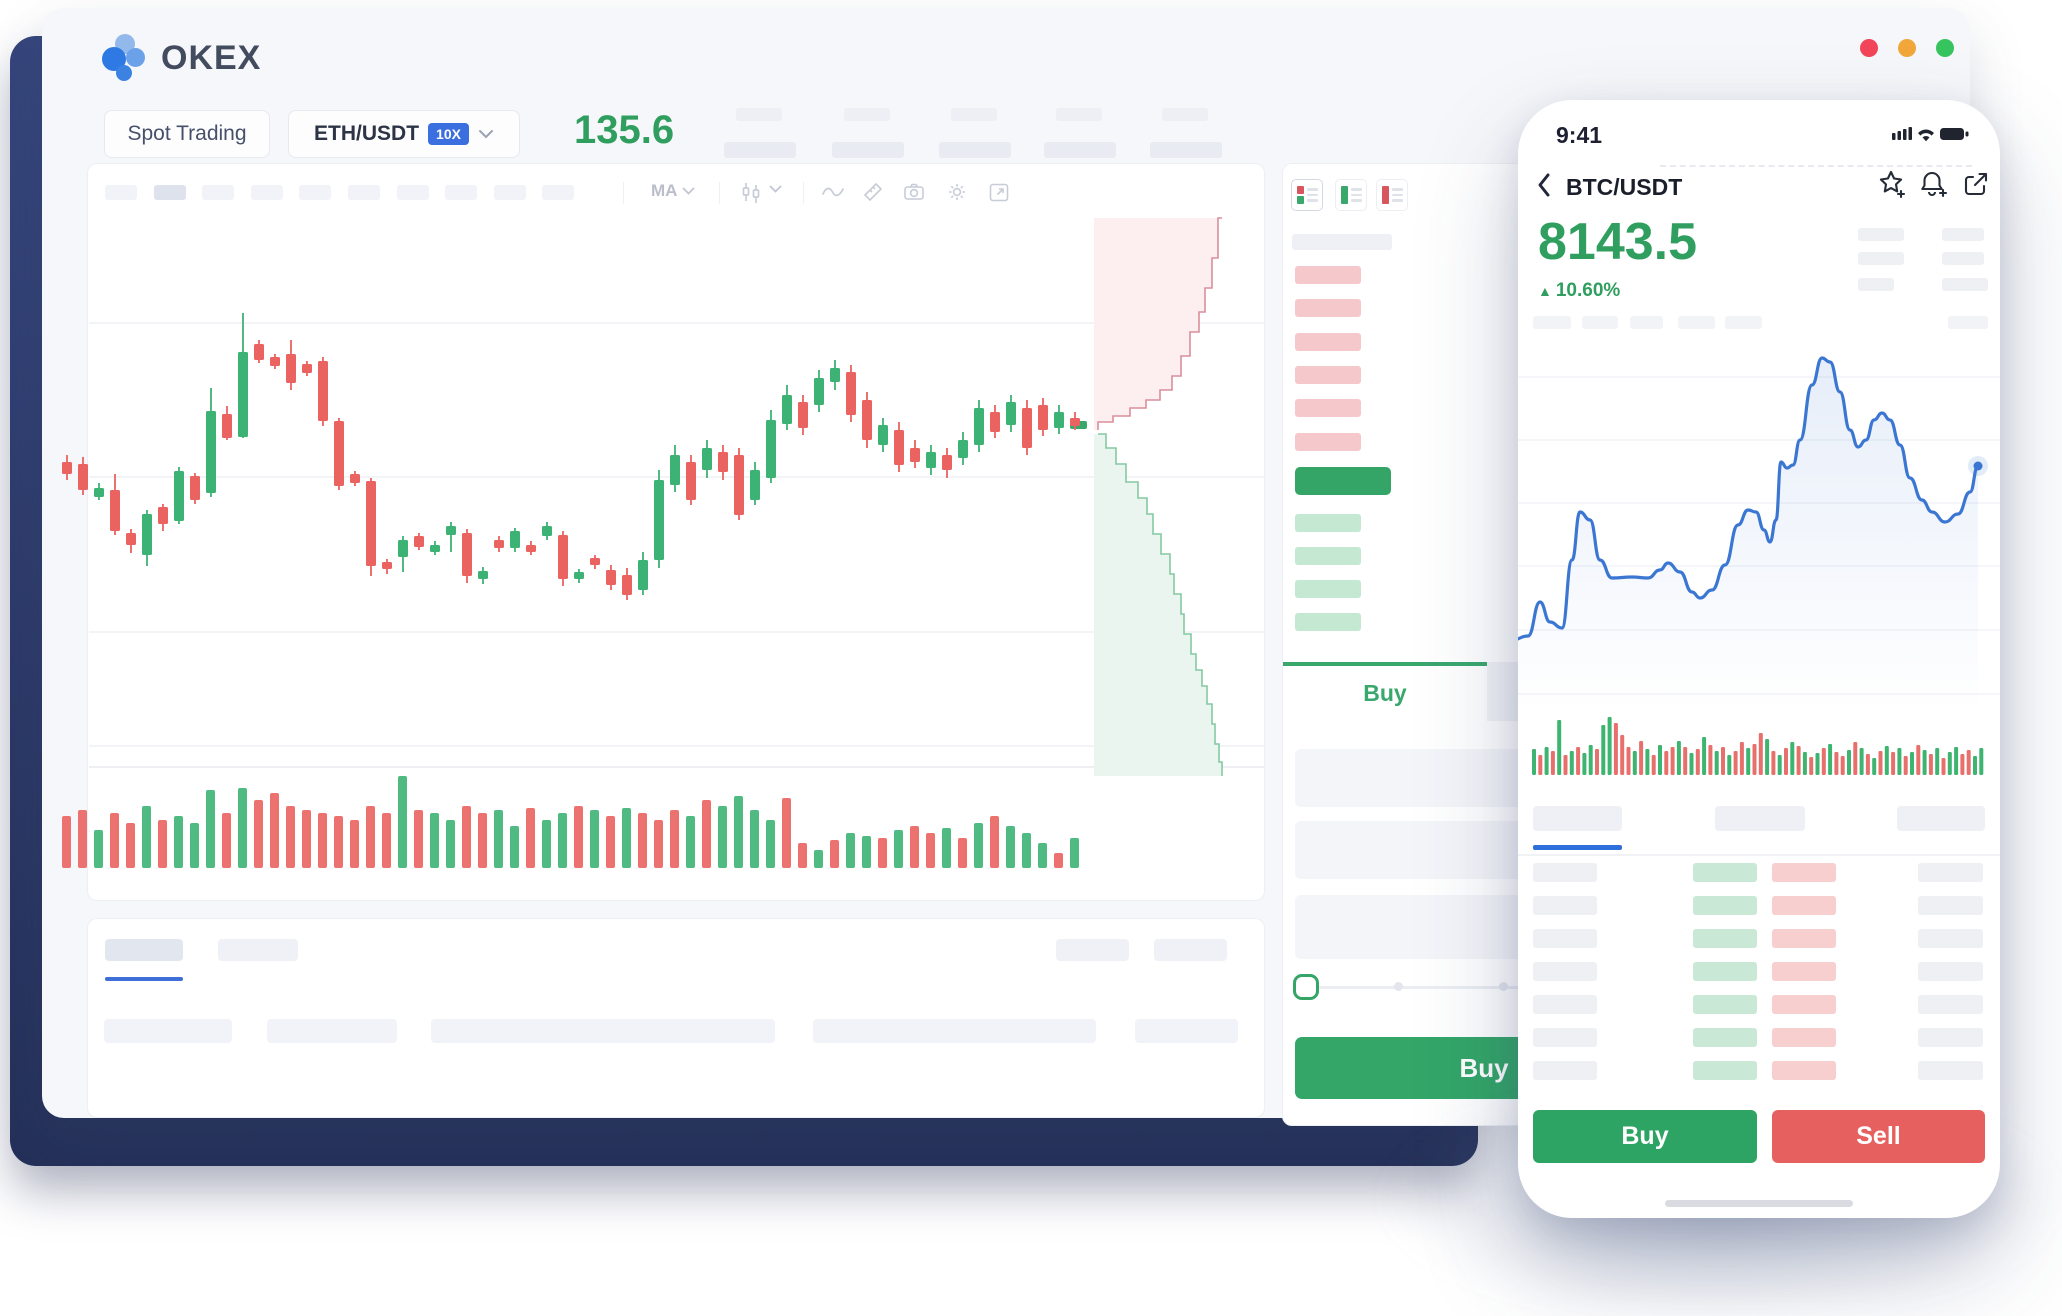 Image resolution: width=2062 pixels, height=1316 pixels. Describe the element at coordinates (125, 58) in the screenshot. I see `okex-logo-icon` at that location.